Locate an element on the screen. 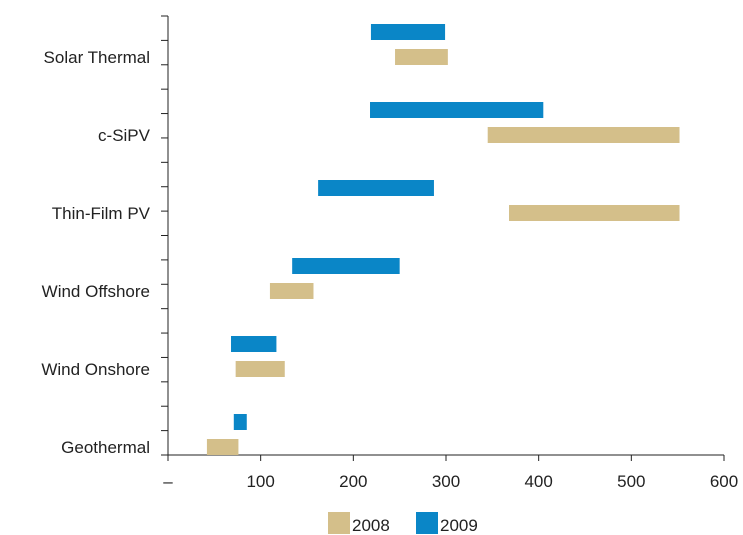  x-tick-label: 500 is located at coordinates (631, 481).